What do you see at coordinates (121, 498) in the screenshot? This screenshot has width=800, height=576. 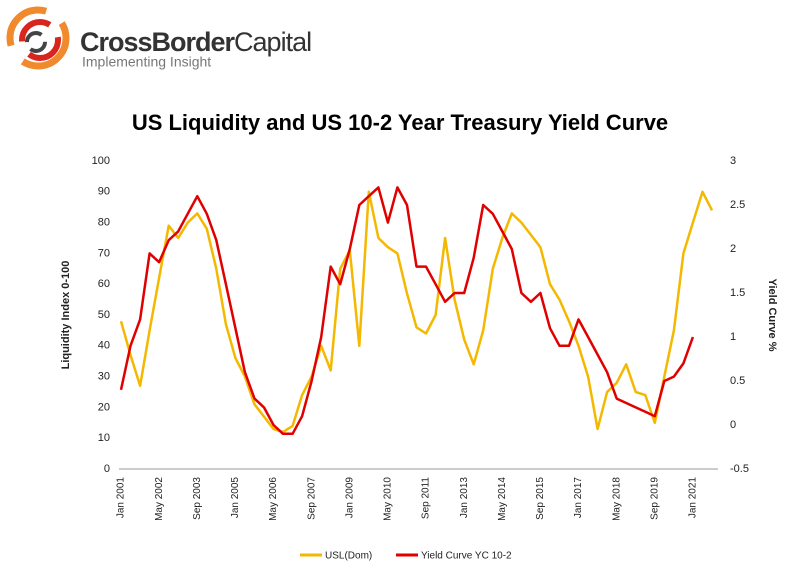 I see `x-tick-label: Jan 2001` at bounding box center [121, 498].